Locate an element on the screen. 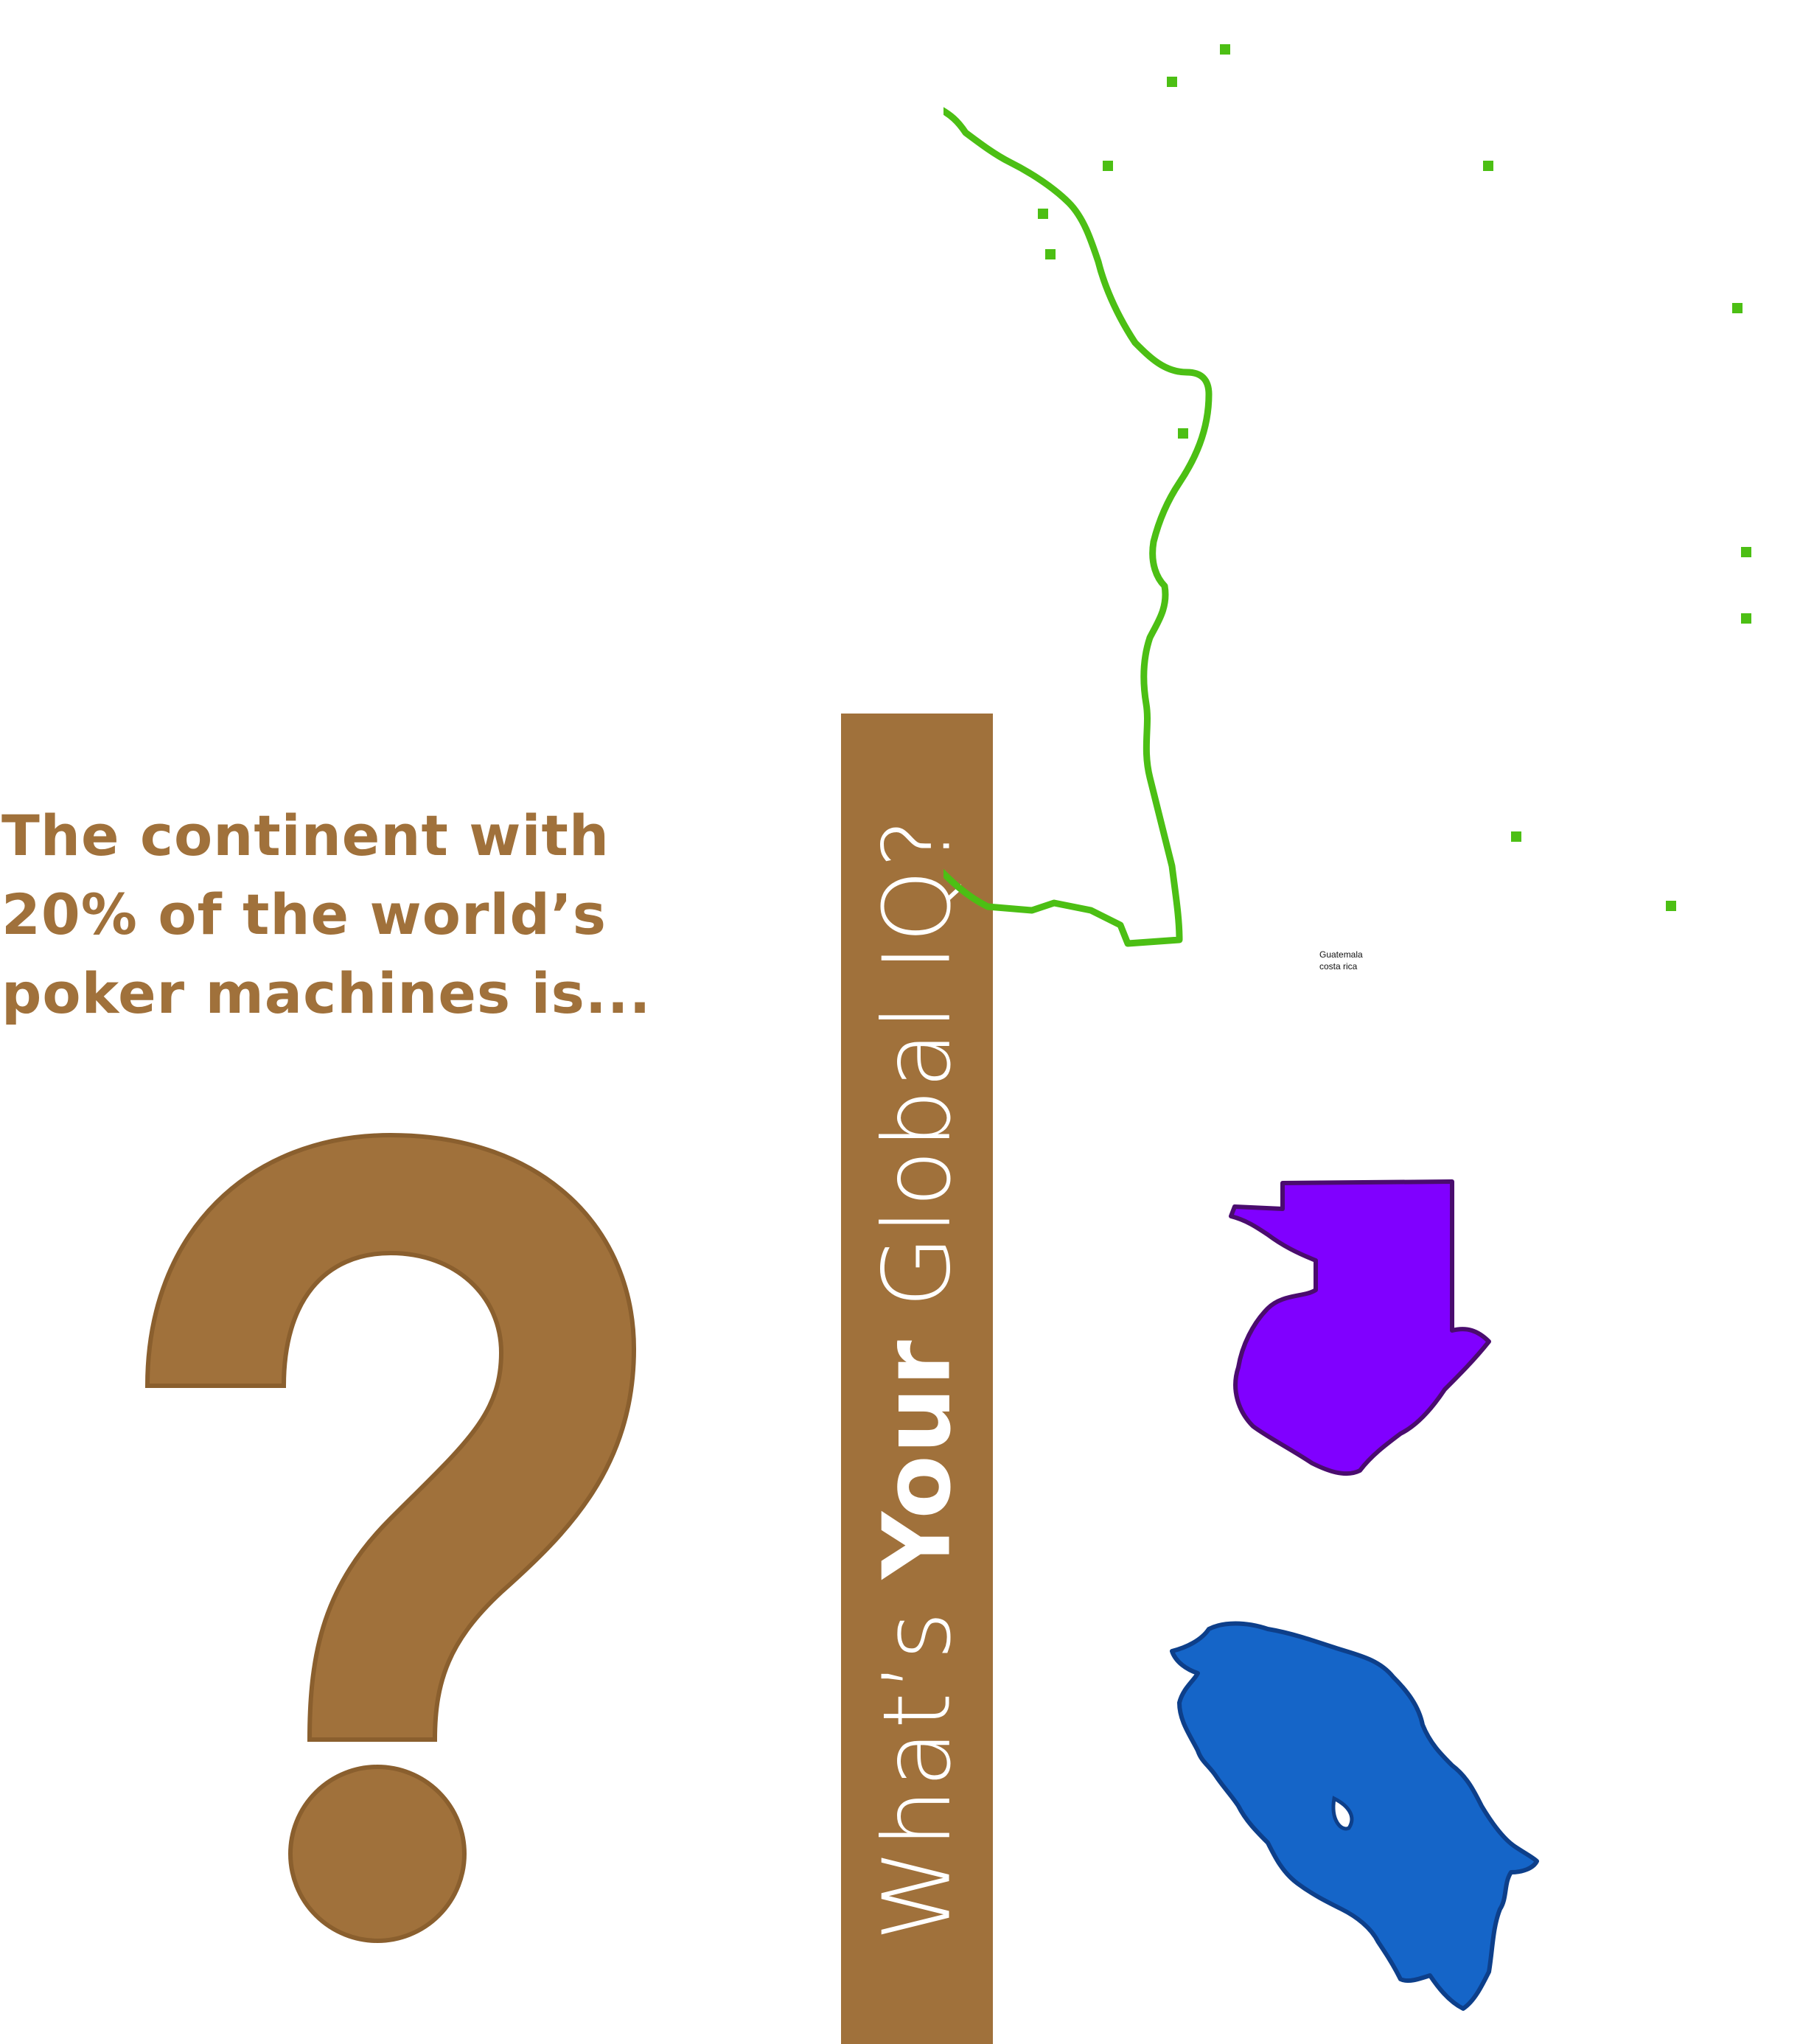 The image size is (1800, 2044). title-banner: What’s Your Global IQ? is located at coordinates (917, 1379).